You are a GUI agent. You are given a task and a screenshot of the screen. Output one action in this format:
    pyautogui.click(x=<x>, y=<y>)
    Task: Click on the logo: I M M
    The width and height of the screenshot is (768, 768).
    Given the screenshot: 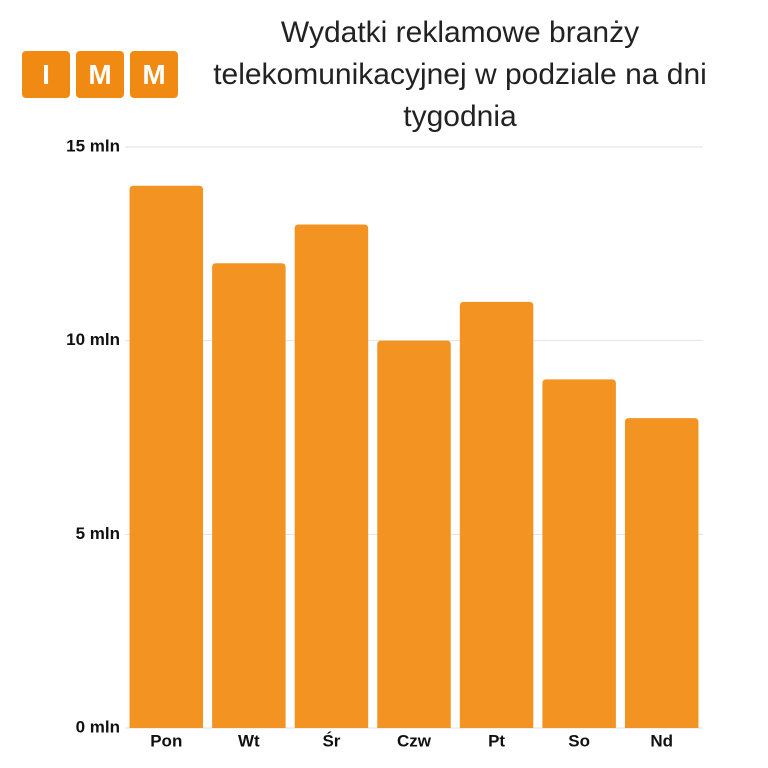 What is the action you would take?
    pyautogui.click(x=100, y=74)
    